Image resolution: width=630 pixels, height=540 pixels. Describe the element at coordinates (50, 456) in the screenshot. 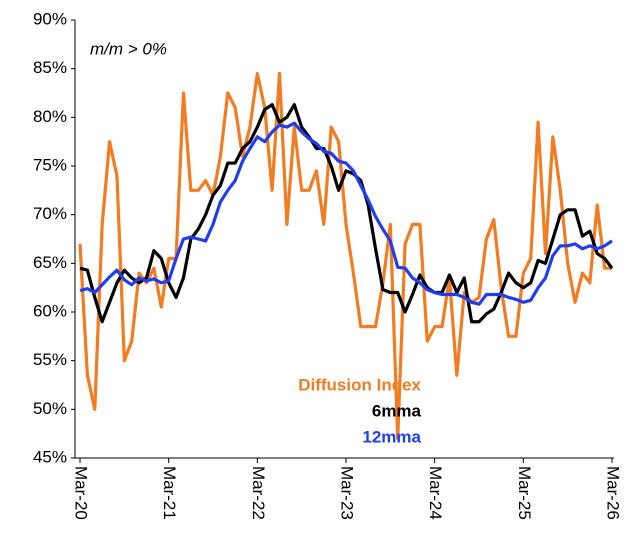

I see `y-tick-label: 45%` at that location.